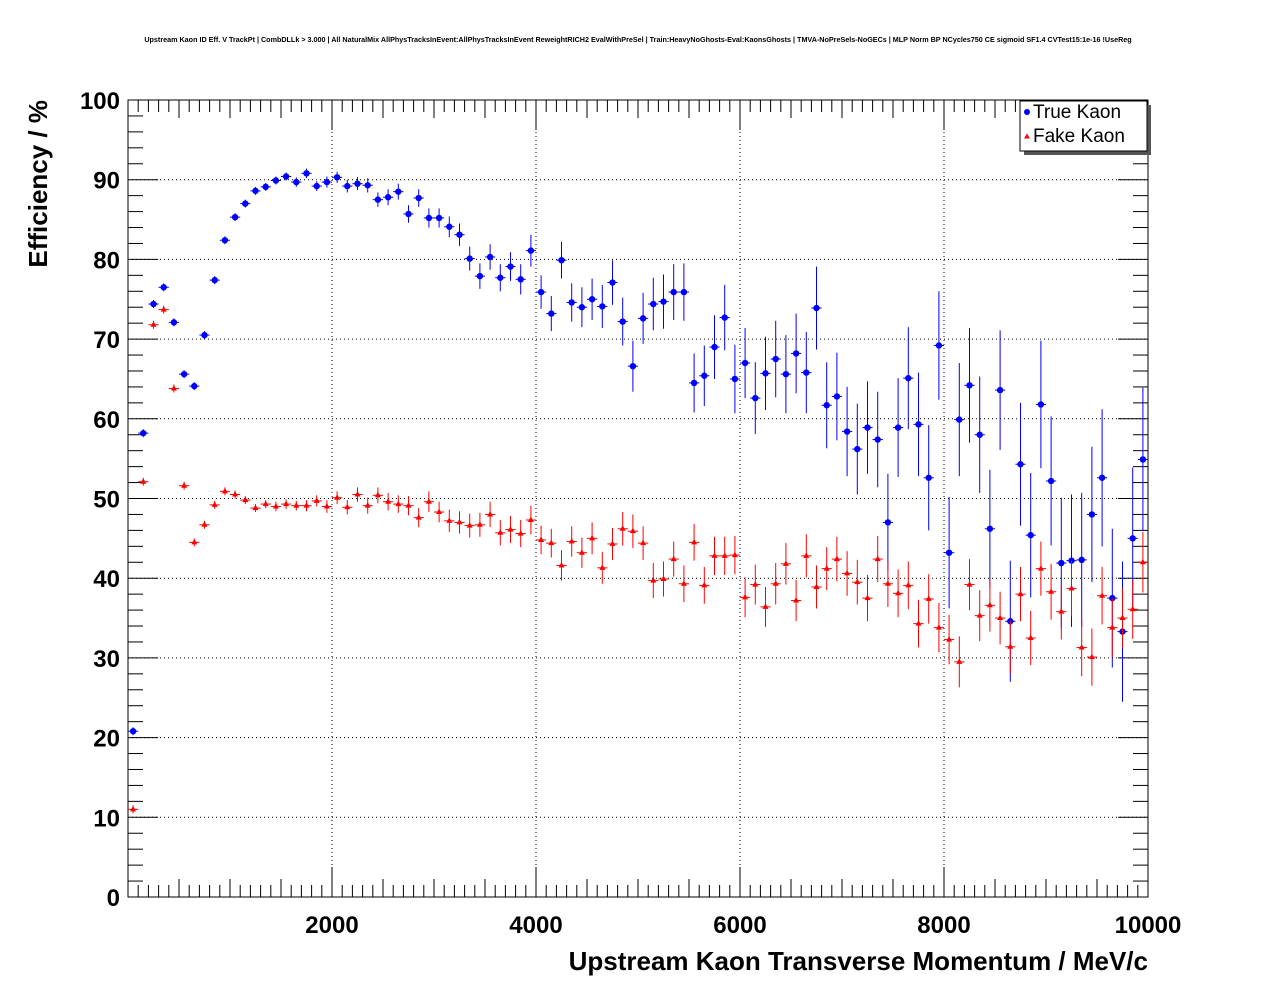 The height and width of the screenshot is (996, 1276). I want to click on x-tick-label: 4000, so click(535, 925).